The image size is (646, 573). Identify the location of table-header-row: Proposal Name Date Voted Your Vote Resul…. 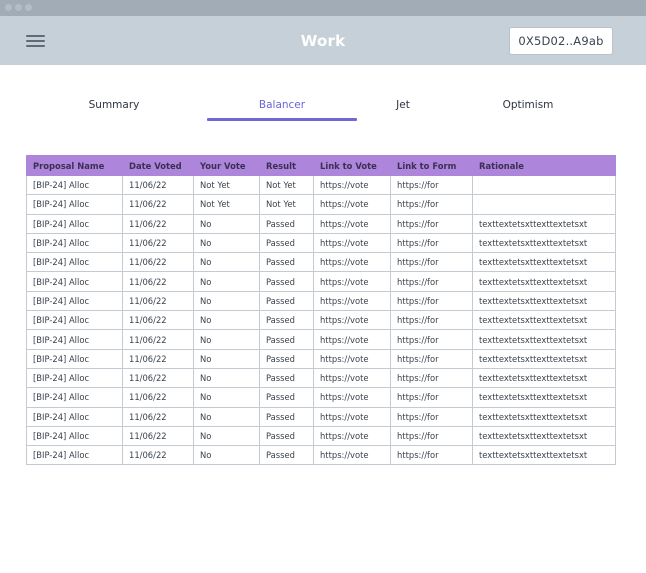
(321, 165).